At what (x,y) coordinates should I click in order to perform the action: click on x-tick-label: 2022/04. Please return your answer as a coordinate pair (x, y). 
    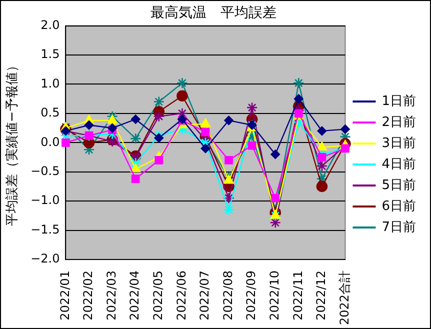
    Looking at the image, I should click on (135, 295).